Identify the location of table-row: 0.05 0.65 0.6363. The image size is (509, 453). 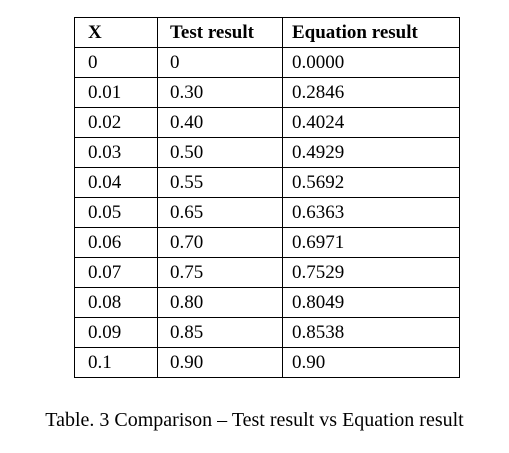
(267, 212).